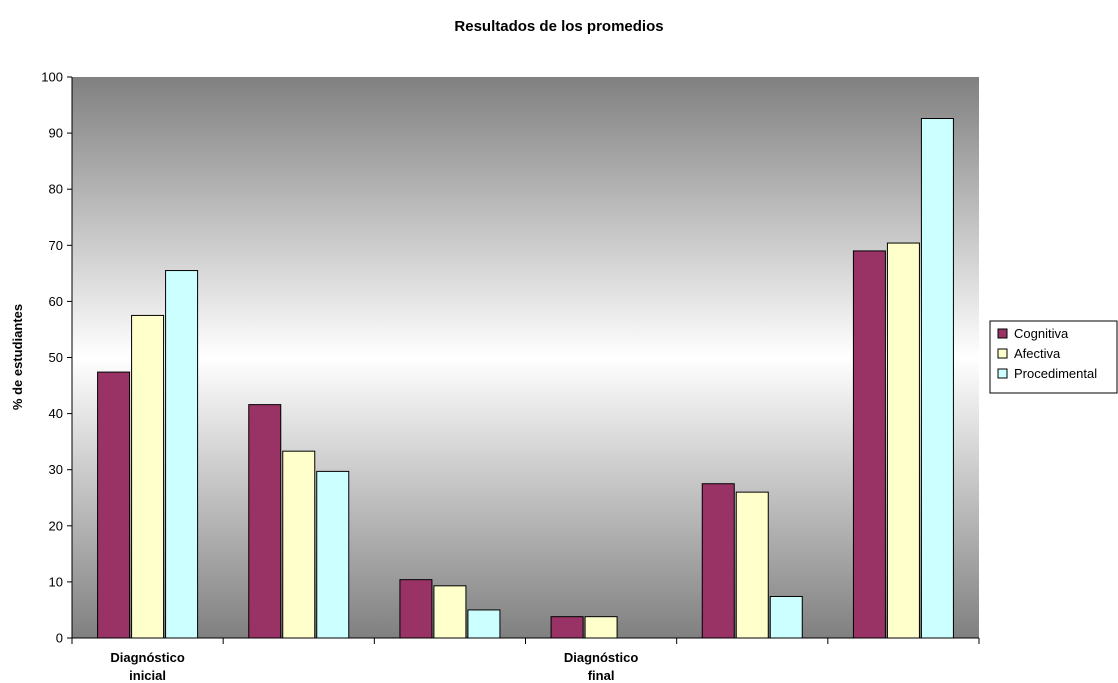  Describe the element at coordinates (1037, 353) in the screenshot. I see `legend-label-afectiva: Afectiva` at that location.